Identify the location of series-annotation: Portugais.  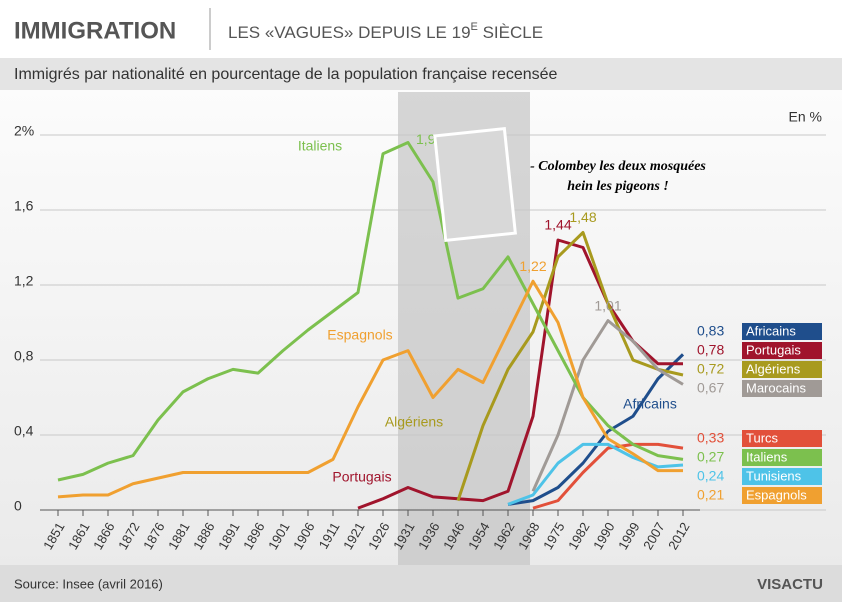
(361, 477).